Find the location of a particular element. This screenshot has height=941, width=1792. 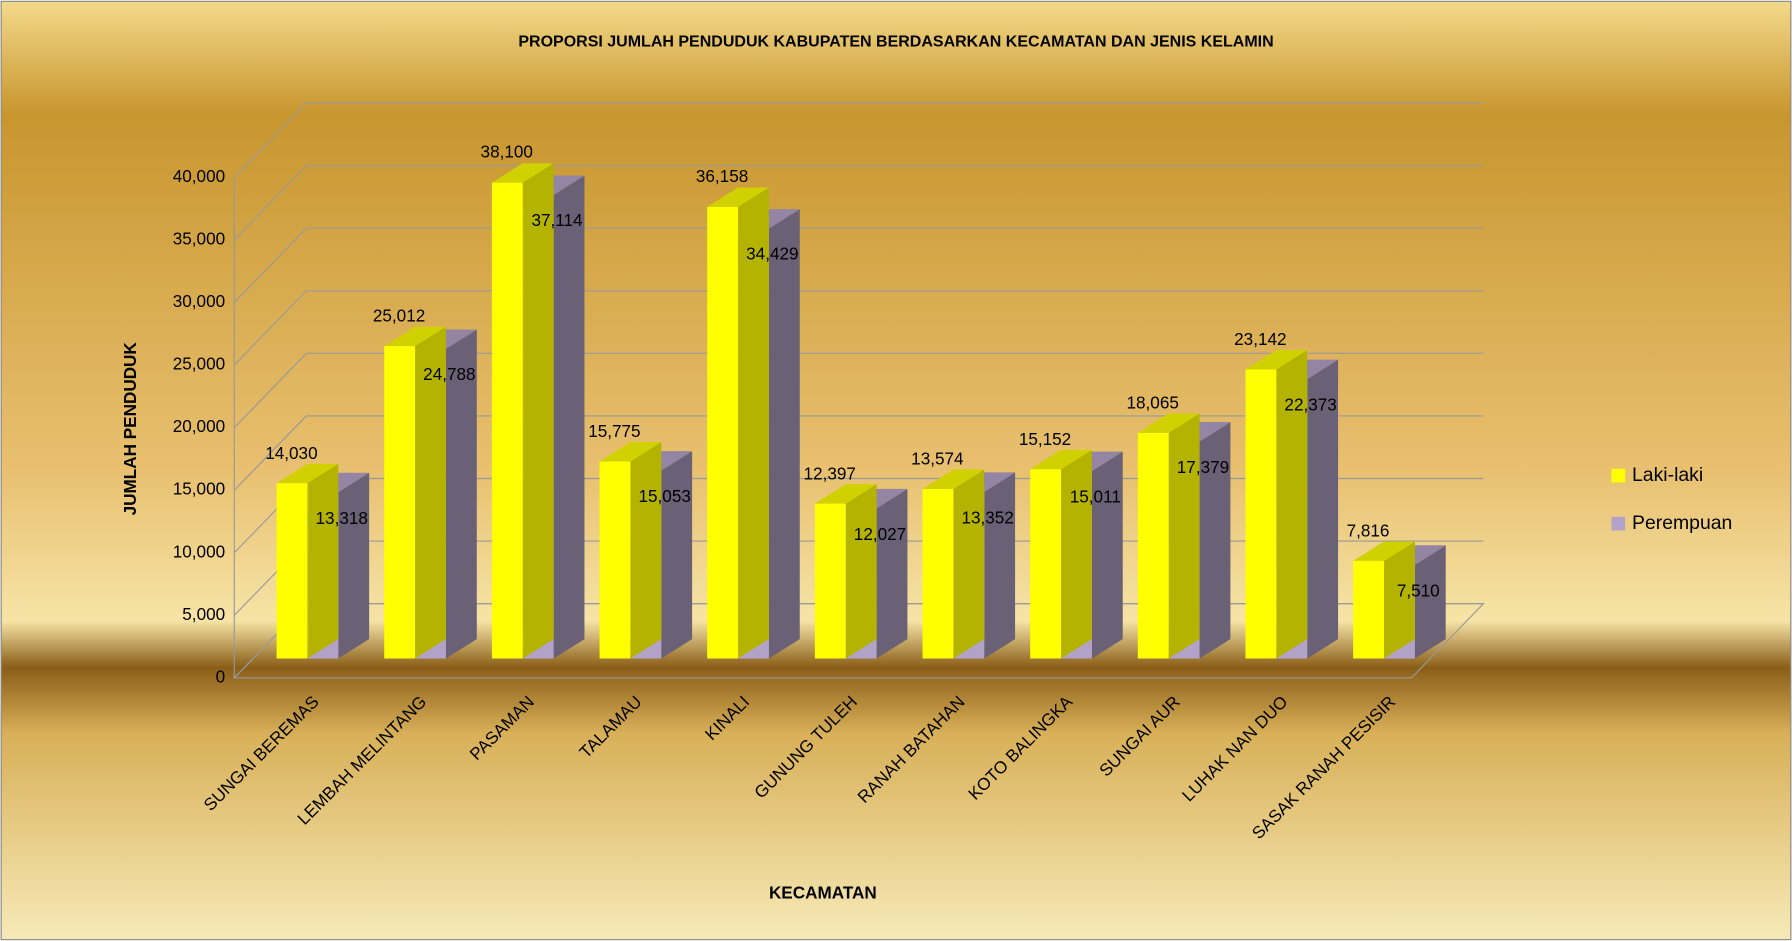

data-label: 25,012 is located at coordinates (399, 315).